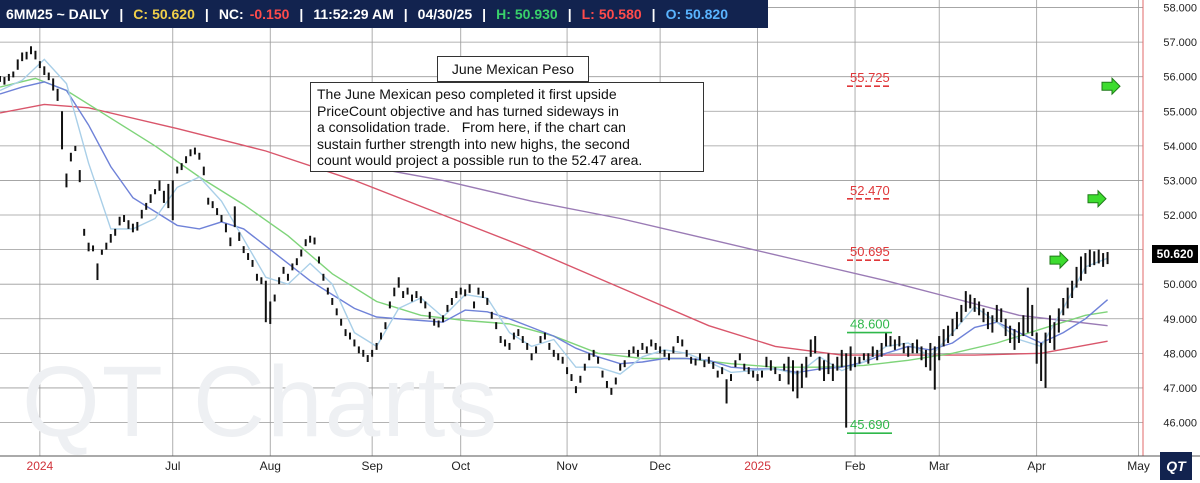  What do you see at coordinates (1180, 43) in the screenshot?
I see `y-tick-label: 57.000` at bounding box center [1180, 43].